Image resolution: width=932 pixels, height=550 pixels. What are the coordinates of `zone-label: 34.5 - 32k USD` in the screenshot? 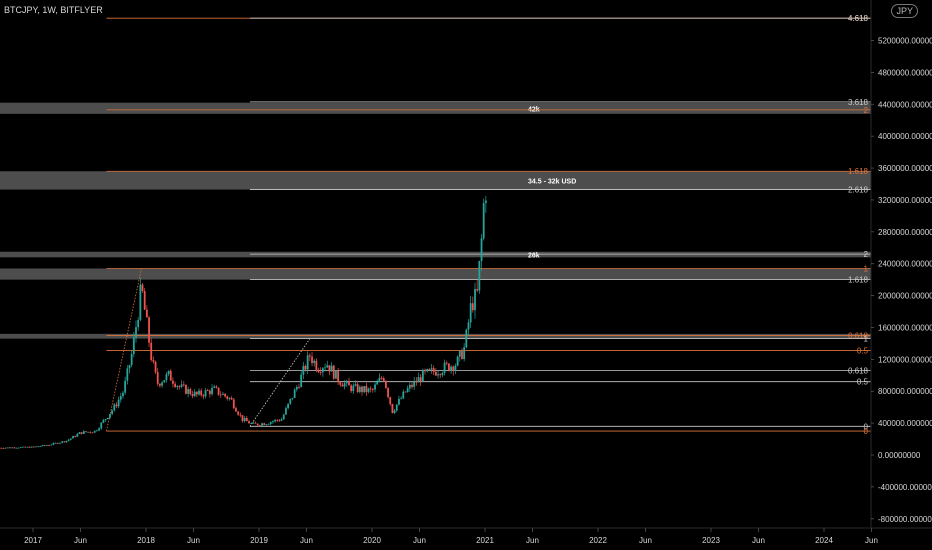 It's located at (552, 181).